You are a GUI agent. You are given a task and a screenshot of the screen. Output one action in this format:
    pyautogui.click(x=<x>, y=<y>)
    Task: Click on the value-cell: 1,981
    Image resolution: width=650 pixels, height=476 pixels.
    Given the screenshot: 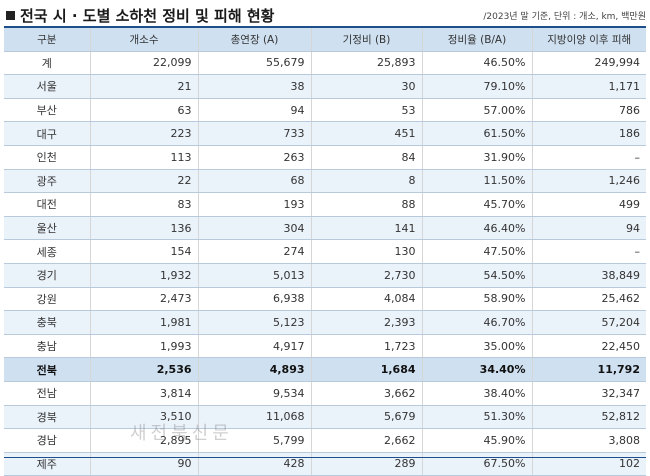 What is the action you would take?
    pyautogui.click(x=144, y=322)
    